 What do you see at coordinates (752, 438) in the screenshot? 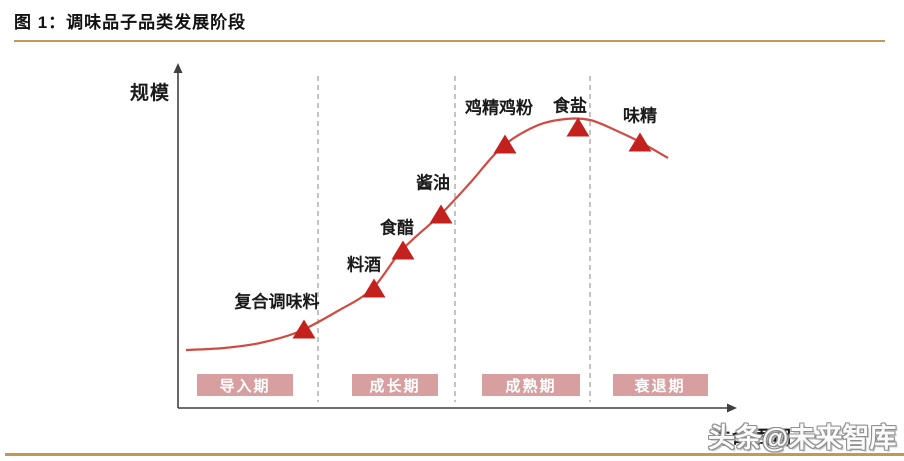
I see `x-axis-label: 生命周期` at bounding box center [752, 438].